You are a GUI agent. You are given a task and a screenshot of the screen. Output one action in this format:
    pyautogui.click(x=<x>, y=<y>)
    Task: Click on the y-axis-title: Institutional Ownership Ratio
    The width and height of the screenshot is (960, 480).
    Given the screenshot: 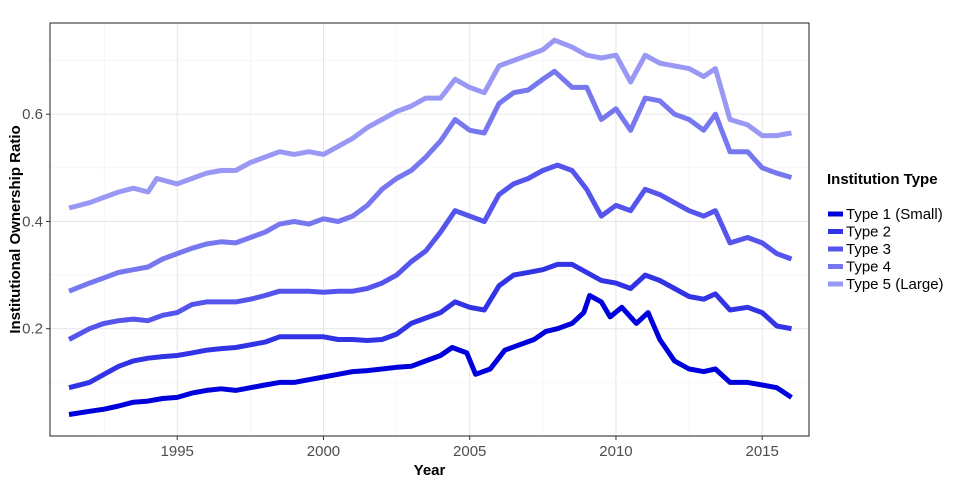 What is the action you would take?
    pyautogui.click(x=15, y=229)
    